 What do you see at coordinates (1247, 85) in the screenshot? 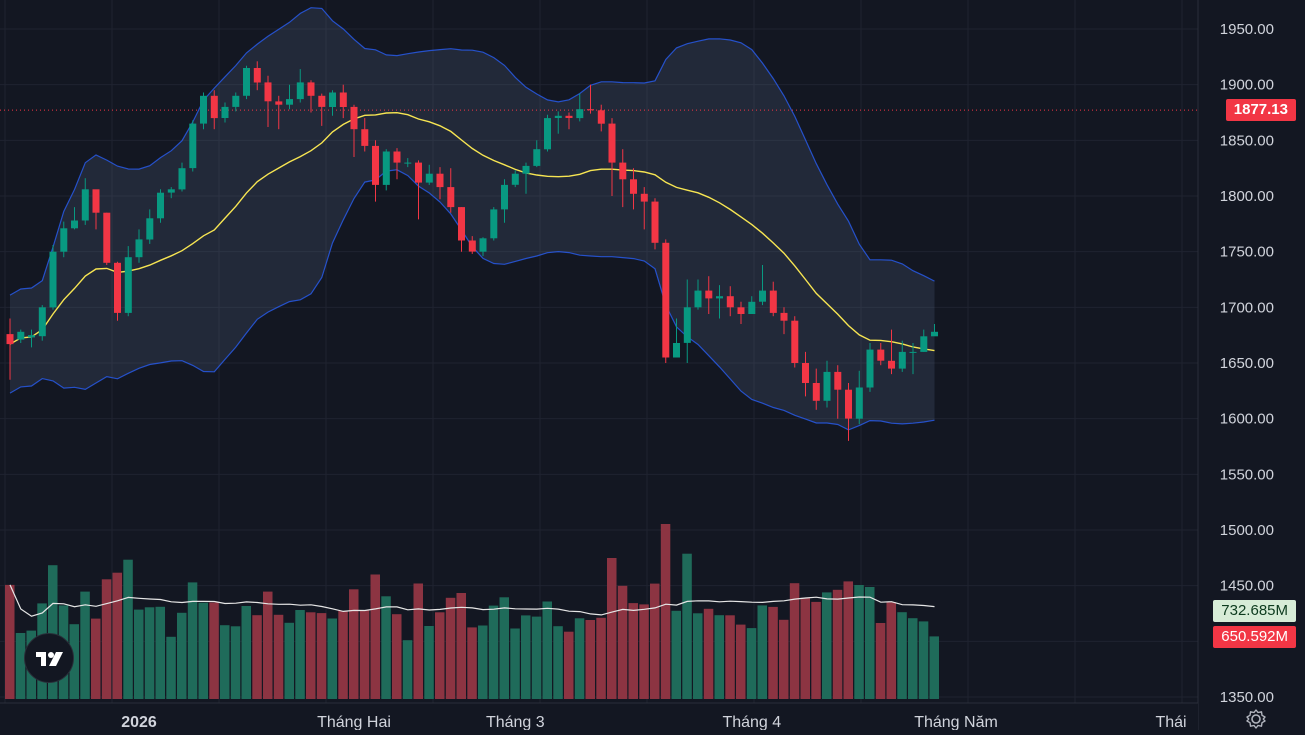
I see `price-axis-tick: 1900.00` at bounding box center [1247, 85].